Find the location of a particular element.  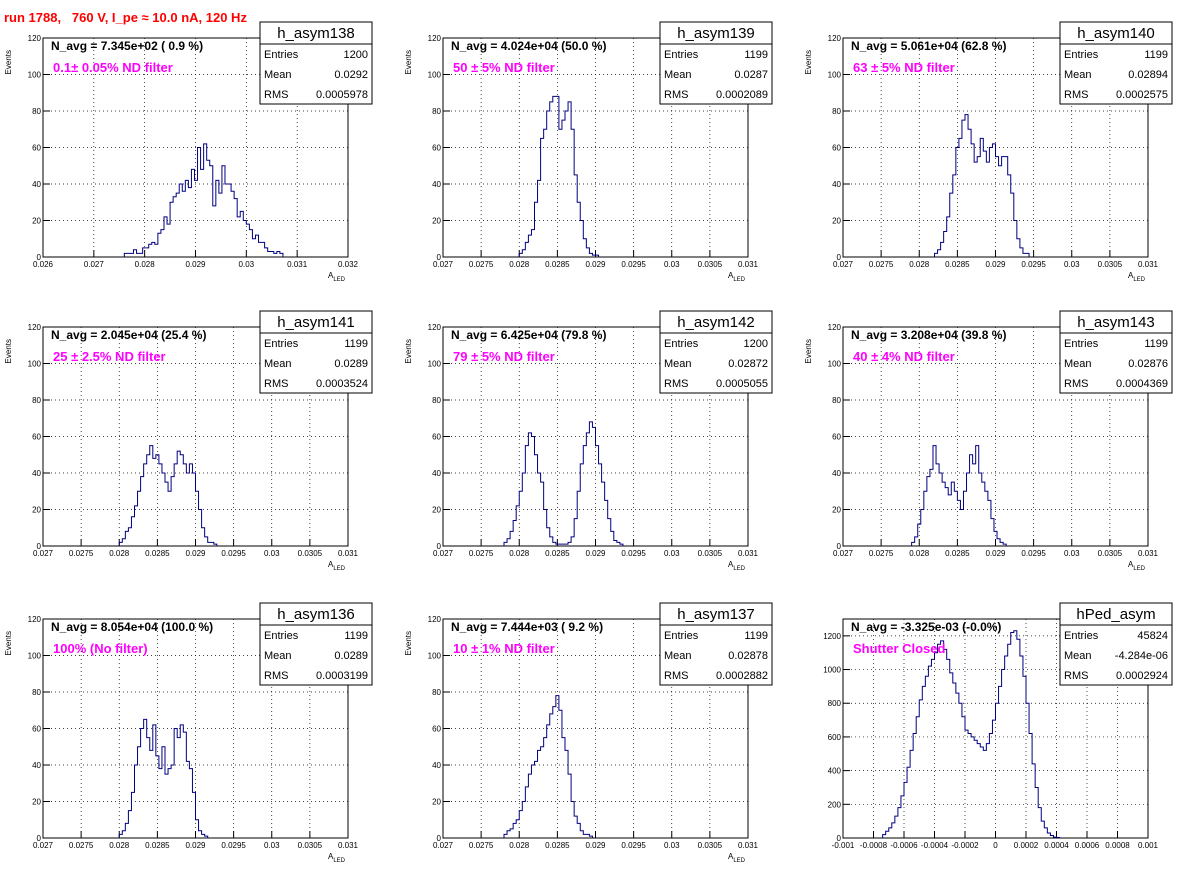

run-title: run 1788, 760 V, I_pe ≈ 10.0 nA, 120 Hz is located at coordinates (125, 17).